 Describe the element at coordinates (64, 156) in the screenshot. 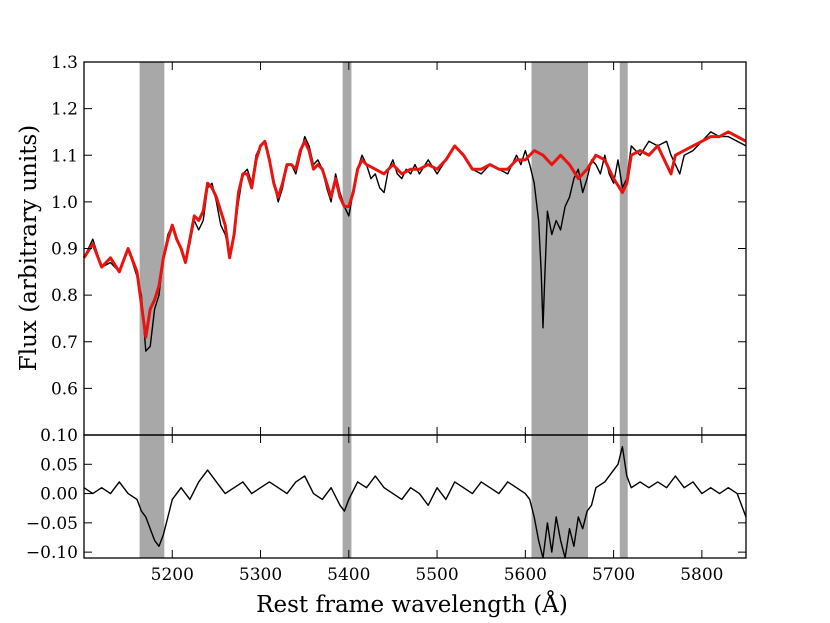

I see `main-ytick-label-2: 1.1` at that location.